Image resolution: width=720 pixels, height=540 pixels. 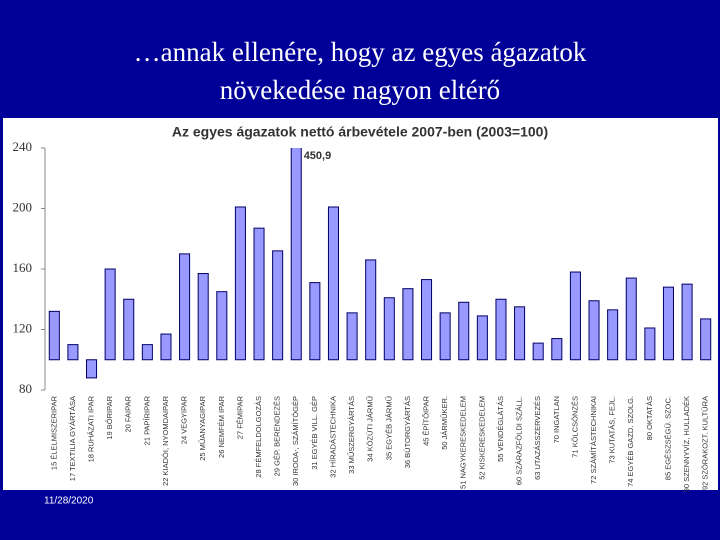 What do you see at coordinates (109, 417) in the screenshot?
I see `x-tick-label: 19 BŐRIPAR` at bounding box center [109, 417].